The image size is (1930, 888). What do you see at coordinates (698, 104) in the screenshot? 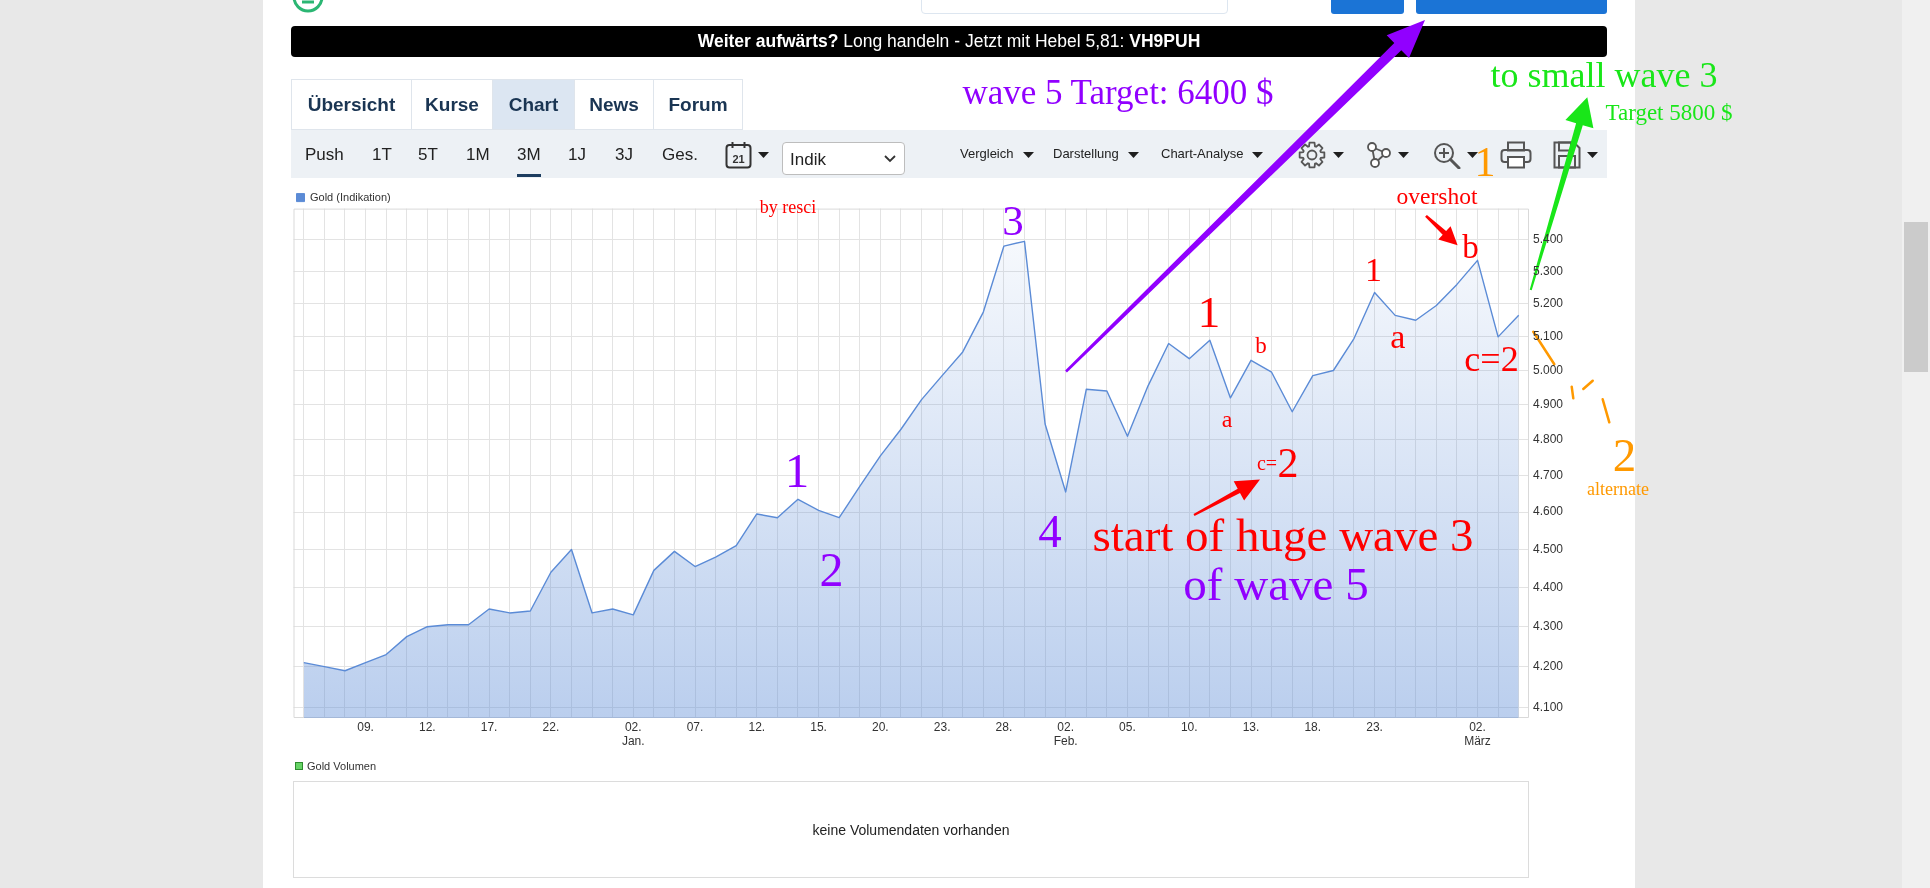
I see `tab: Forum` at bounding box center [698, 104].